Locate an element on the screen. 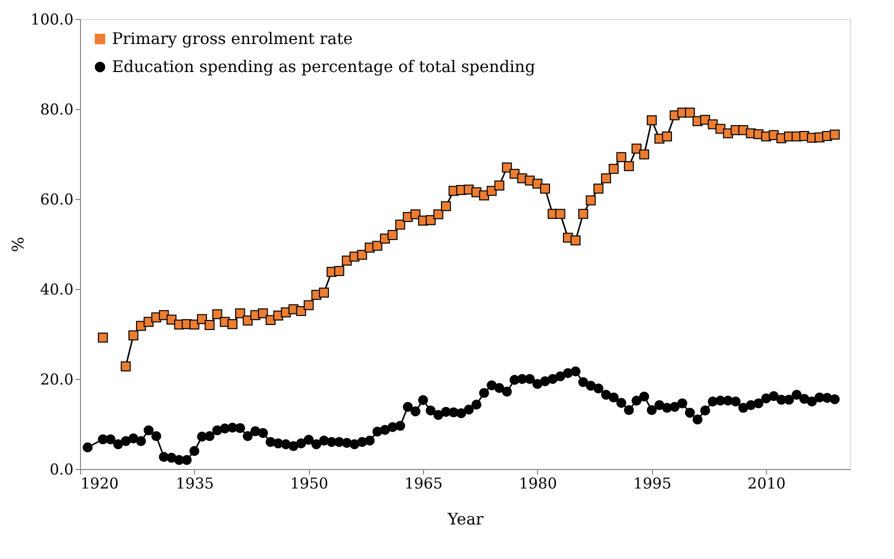  x-axis-title: Year is located at coordinates (465, 519).